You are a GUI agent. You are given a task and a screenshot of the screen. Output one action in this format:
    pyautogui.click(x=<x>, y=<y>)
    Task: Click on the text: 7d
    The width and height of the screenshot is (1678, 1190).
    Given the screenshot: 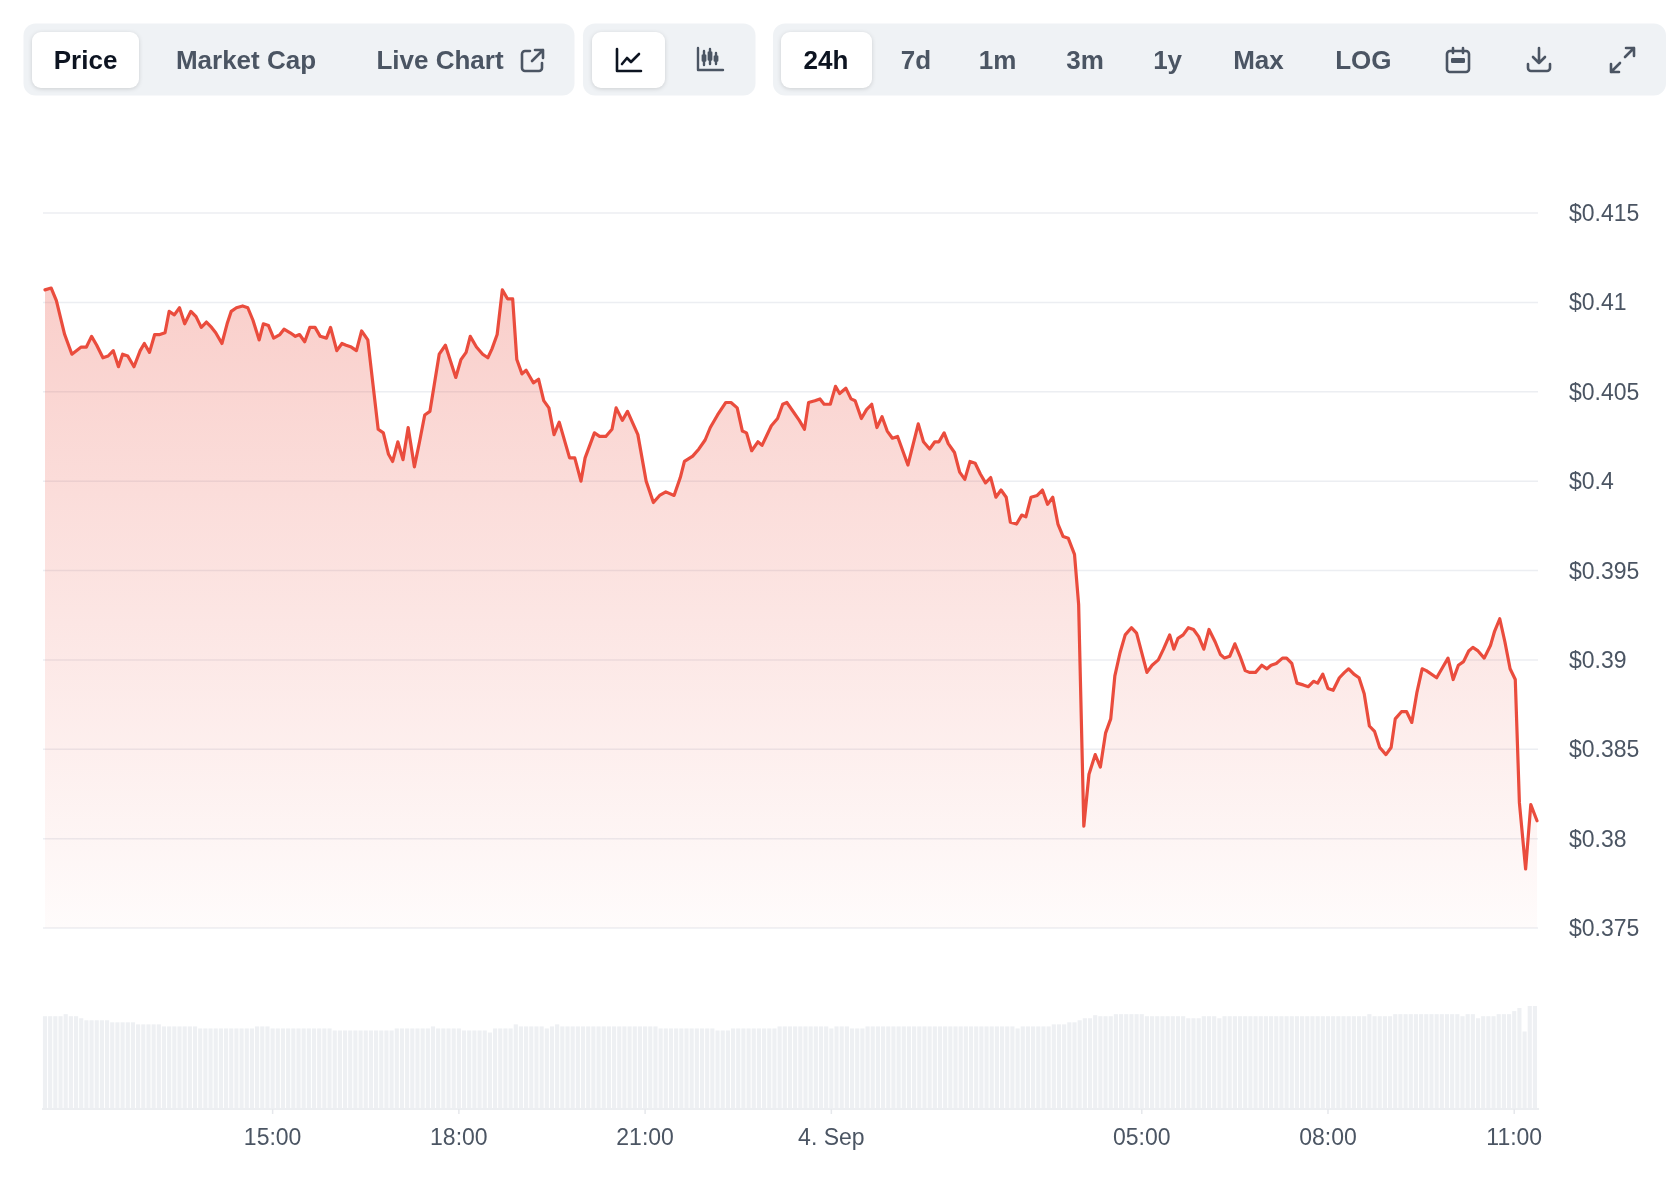 What is the action you would take?
    pyautogui.click(x=916, y=60)
    